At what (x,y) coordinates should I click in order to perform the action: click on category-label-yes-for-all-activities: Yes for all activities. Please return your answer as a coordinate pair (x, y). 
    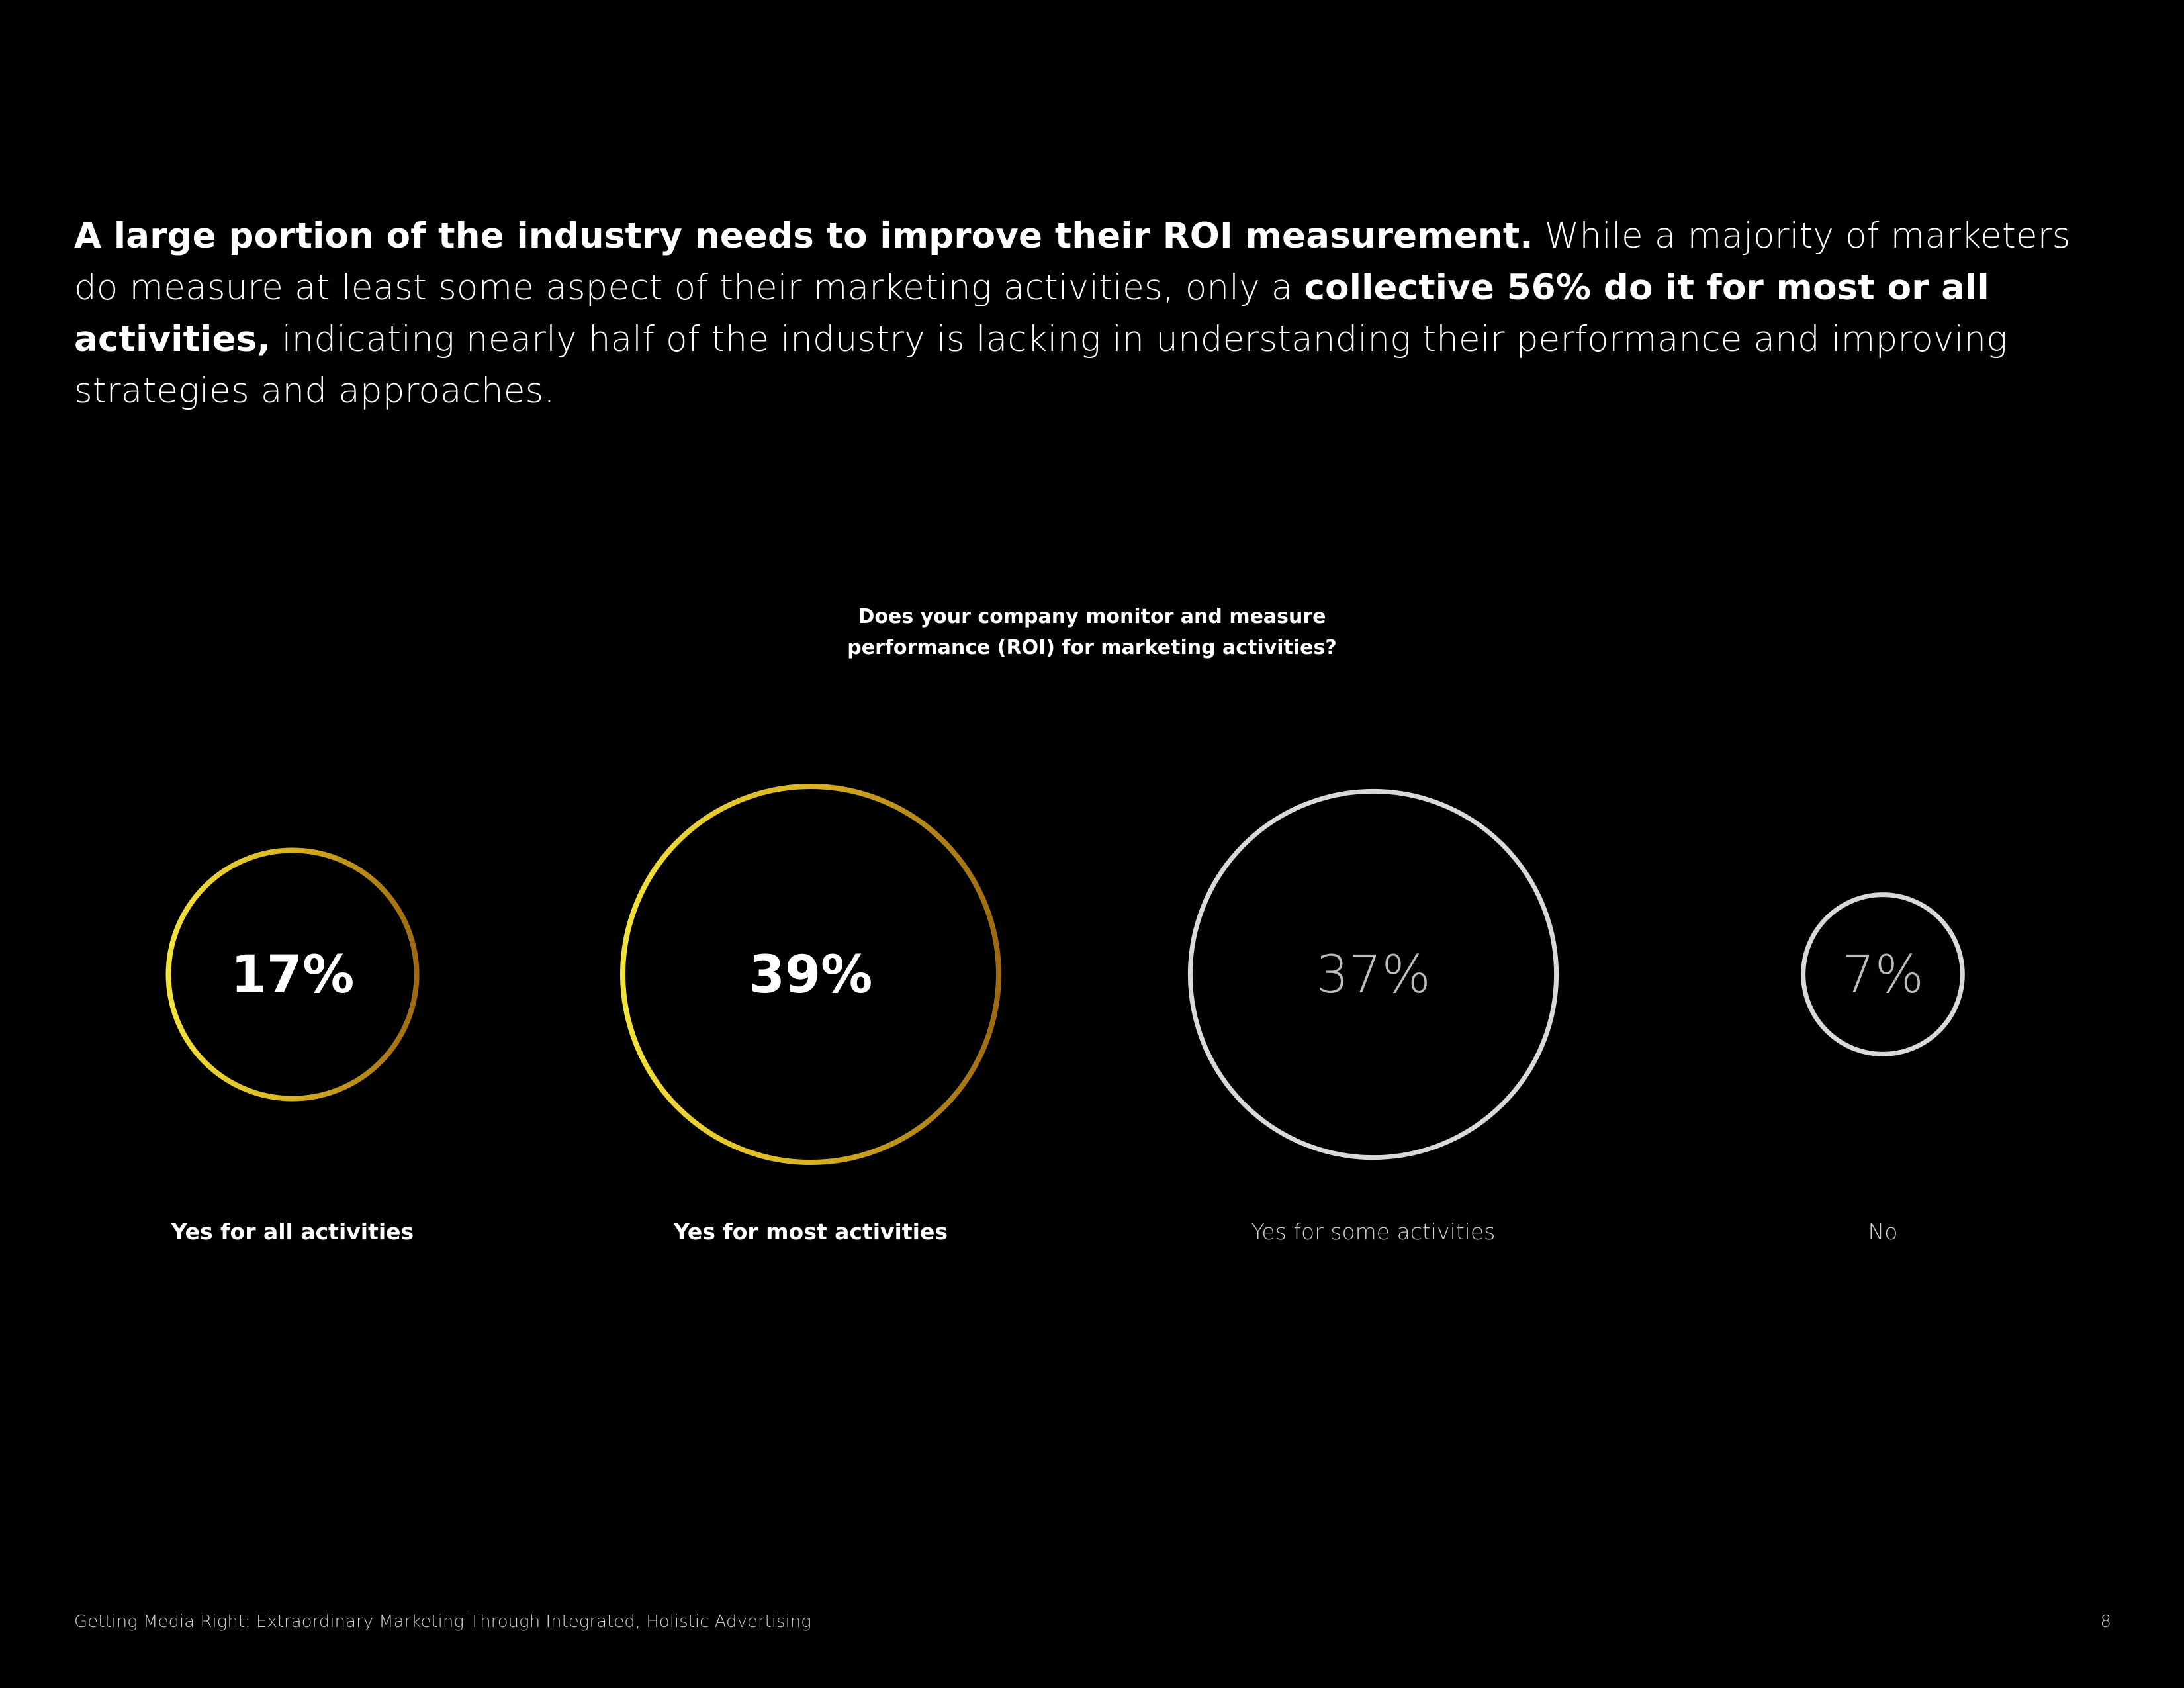
    Looking at the image, I should click on (292, 1231).